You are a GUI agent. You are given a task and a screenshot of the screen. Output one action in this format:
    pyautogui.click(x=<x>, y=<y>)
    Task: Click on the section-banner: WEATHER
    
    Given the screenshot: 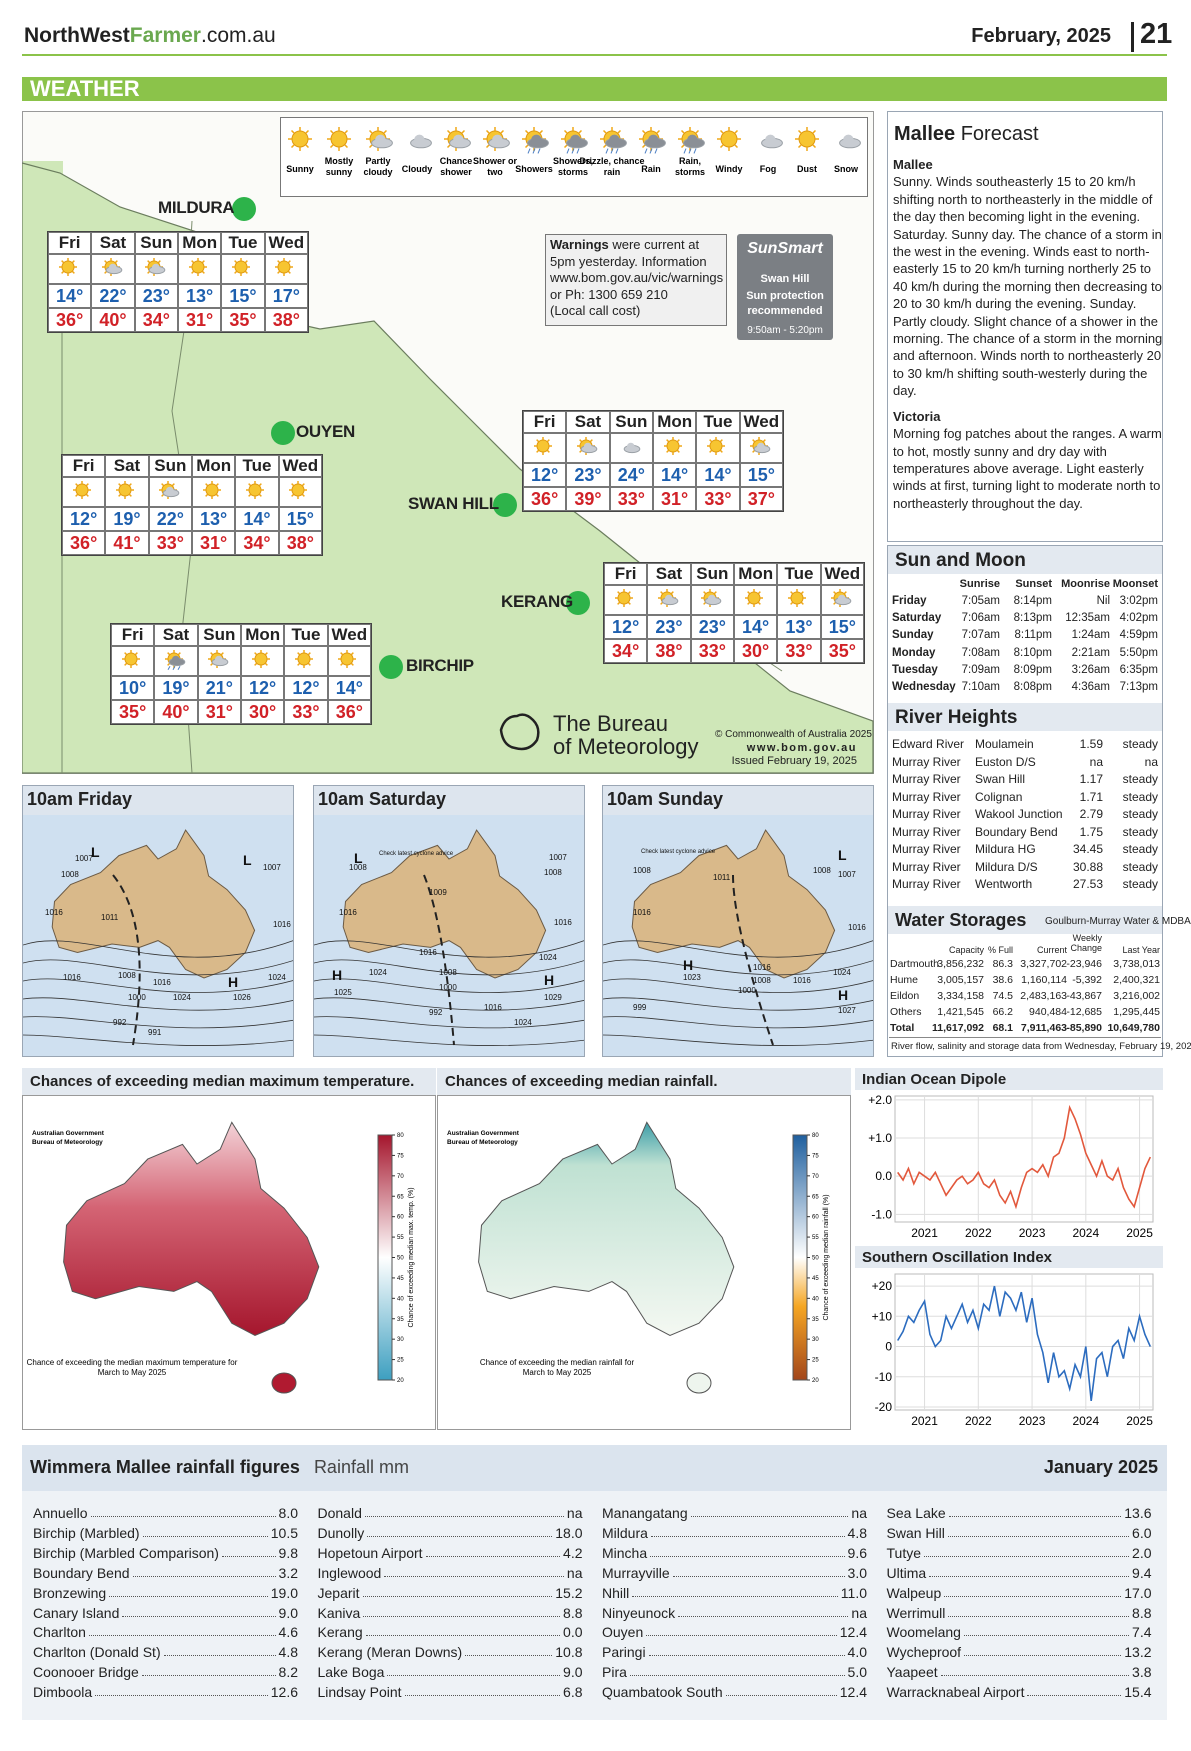 What is the action you would take?
    pyautogui.click(x=594, y=89)
    